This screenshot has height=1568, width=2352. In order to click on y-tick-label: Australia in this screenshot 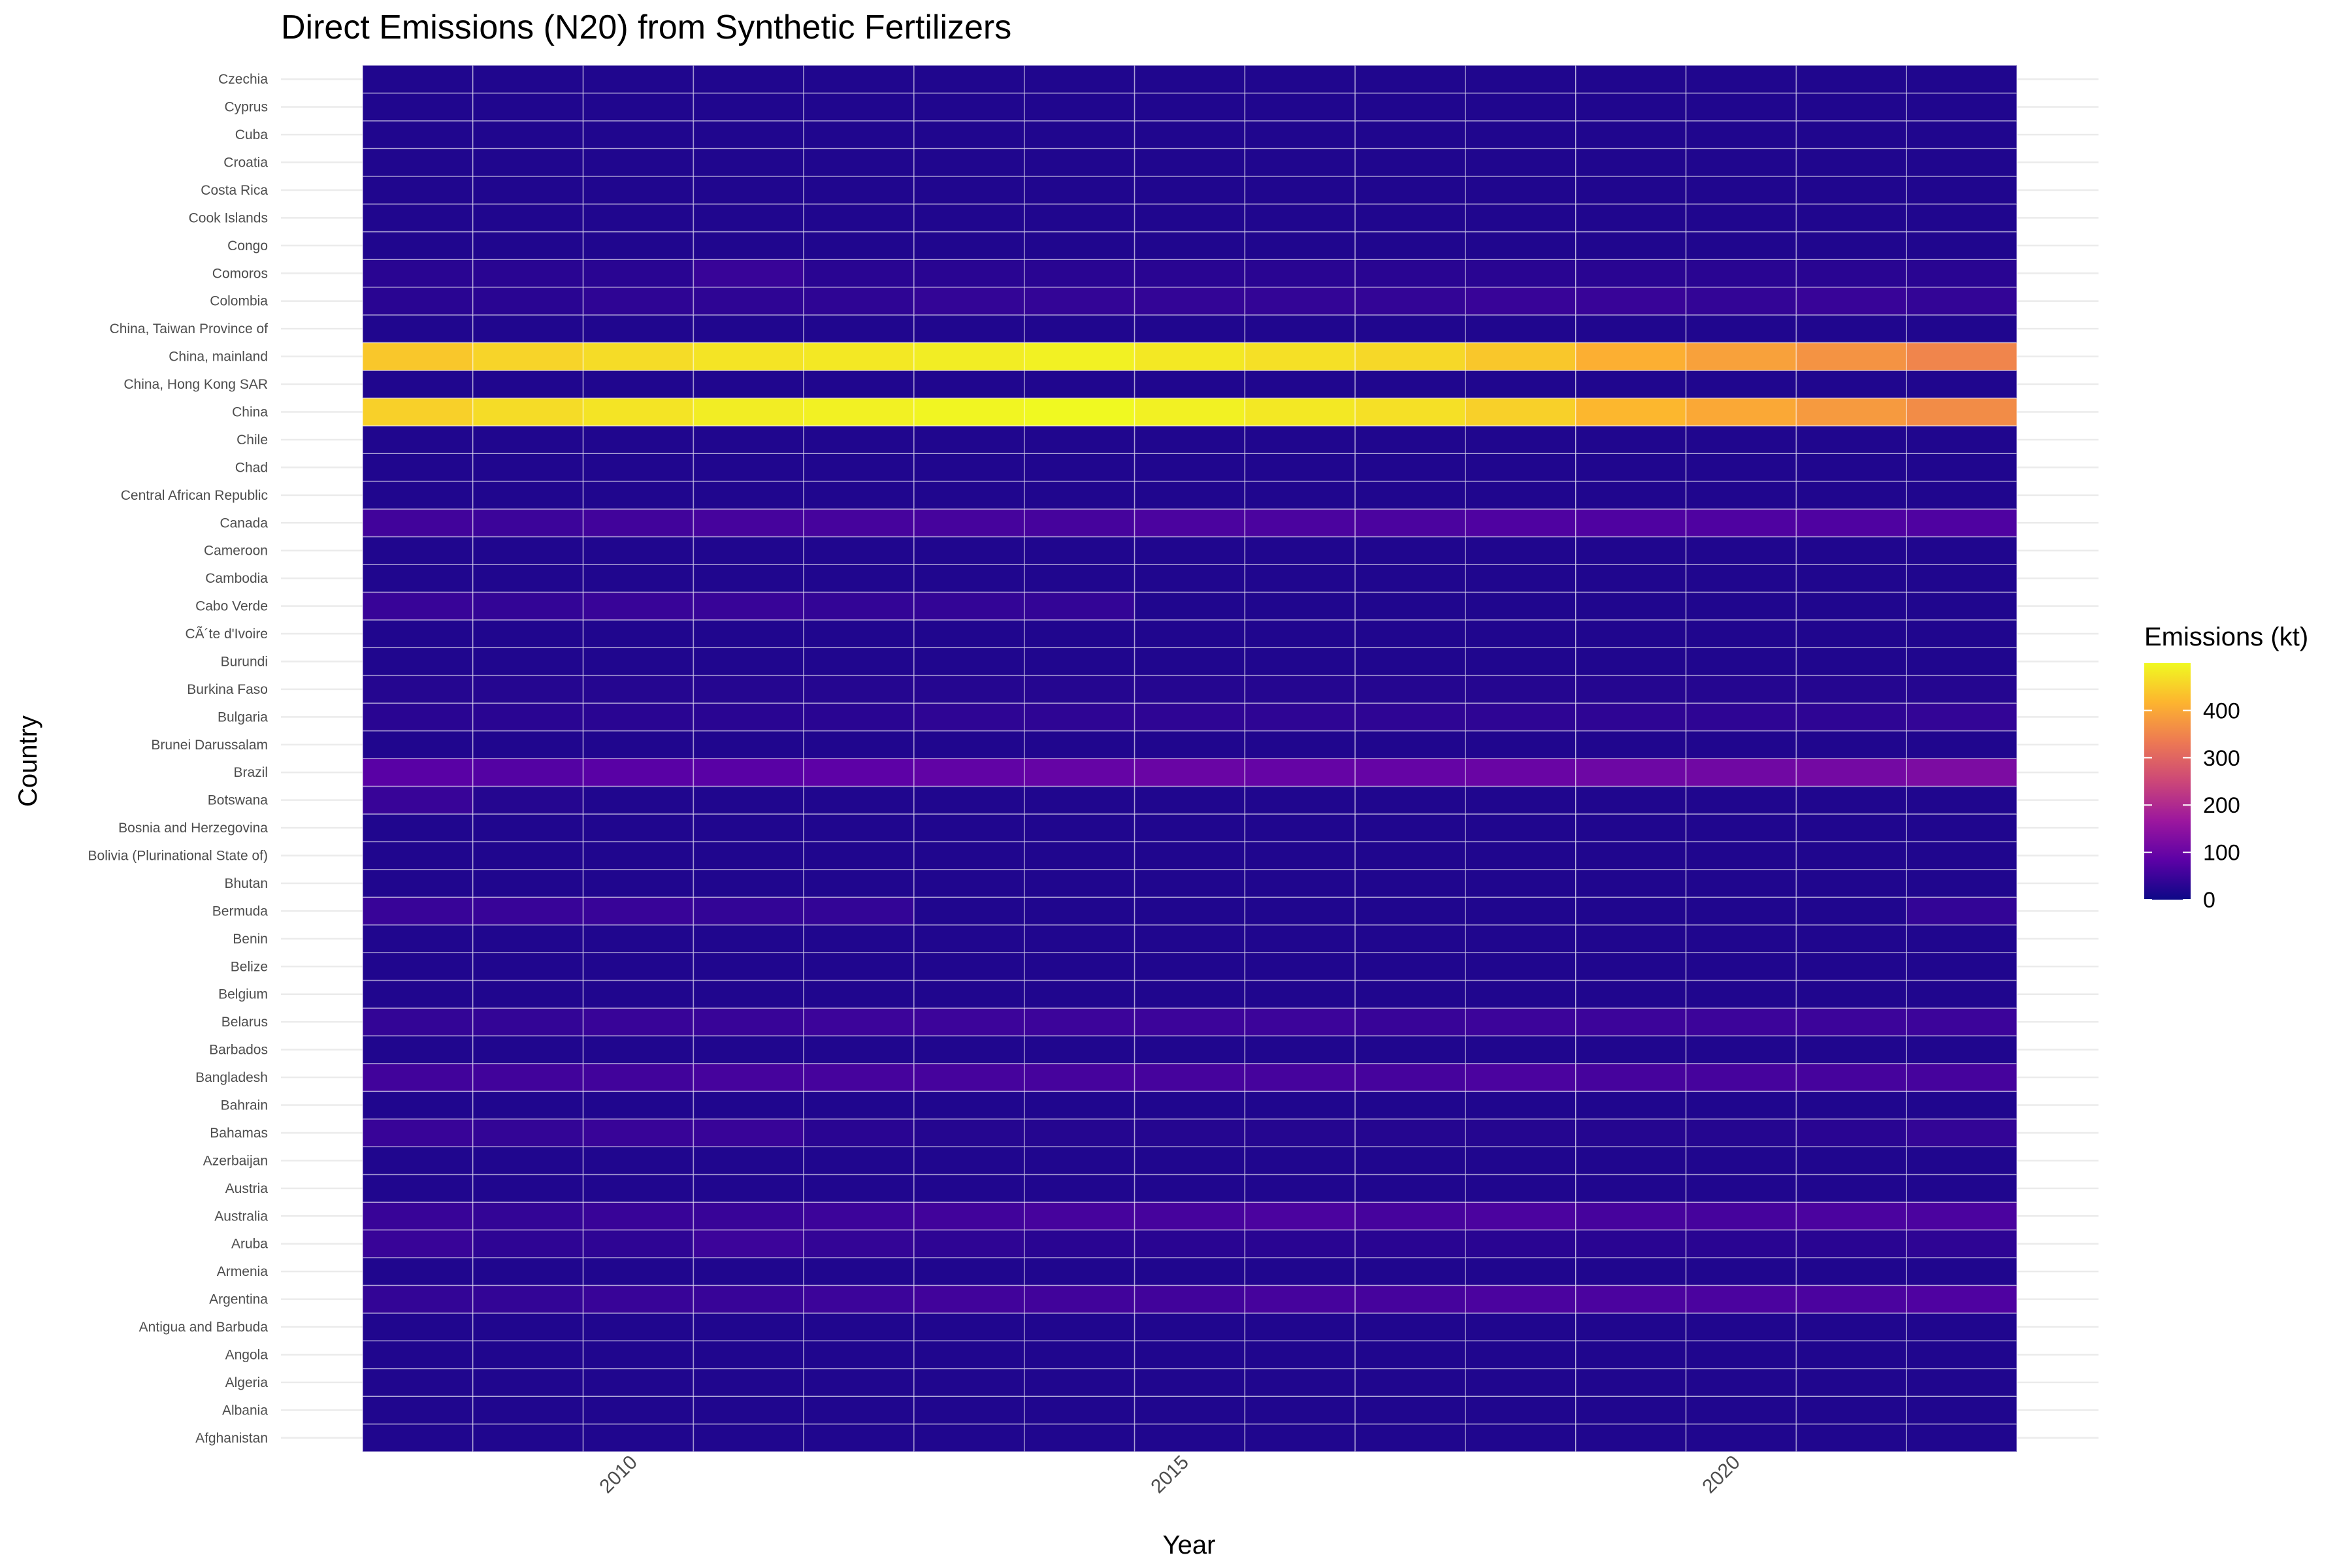, I will do `click(241, 1216)`.